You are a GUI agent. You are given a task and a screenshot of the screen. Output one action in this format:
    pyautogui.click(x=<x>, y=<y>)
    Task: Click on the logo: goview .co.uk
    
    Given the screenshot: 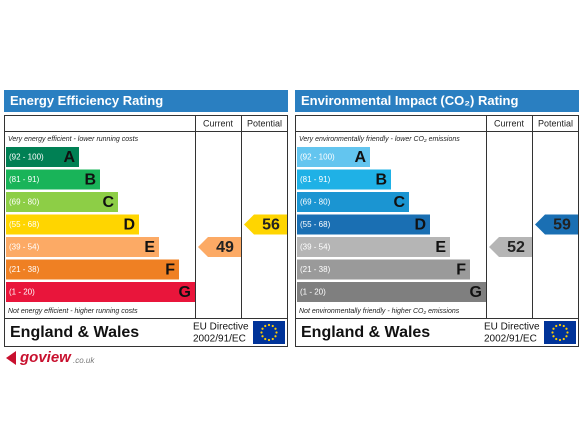 What is the action you would take?
    pyautogui.click(x=50, y=357)
    